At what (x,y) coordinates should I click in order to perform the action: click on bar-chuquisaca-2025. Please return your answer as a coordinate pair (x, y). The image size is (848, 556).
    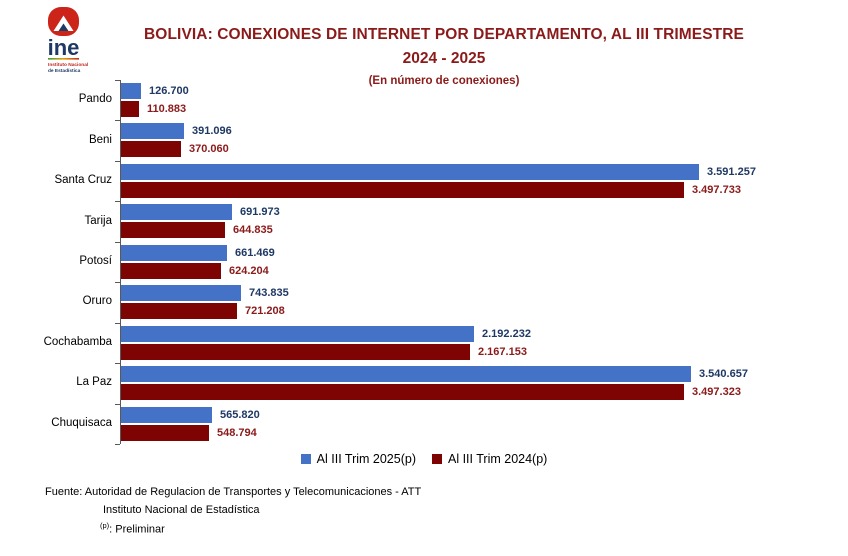
    Looking at the image, I should click on (166, 414).